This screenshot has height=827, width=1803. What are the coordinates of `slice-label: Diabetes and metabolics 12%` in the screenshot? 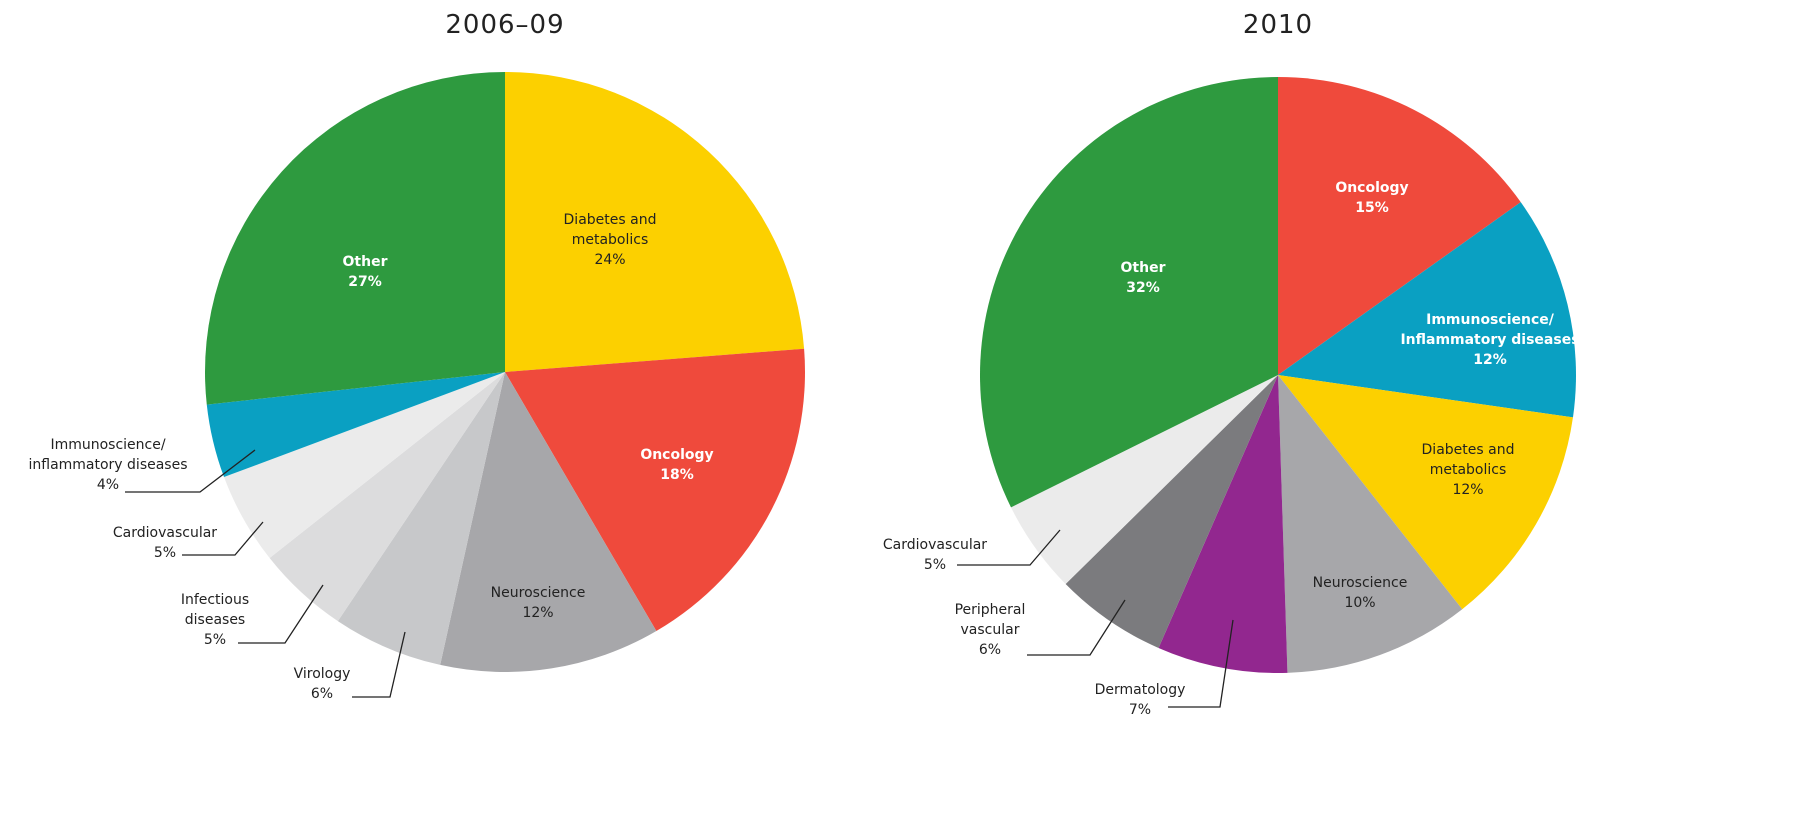 It's located at (1468, 470).